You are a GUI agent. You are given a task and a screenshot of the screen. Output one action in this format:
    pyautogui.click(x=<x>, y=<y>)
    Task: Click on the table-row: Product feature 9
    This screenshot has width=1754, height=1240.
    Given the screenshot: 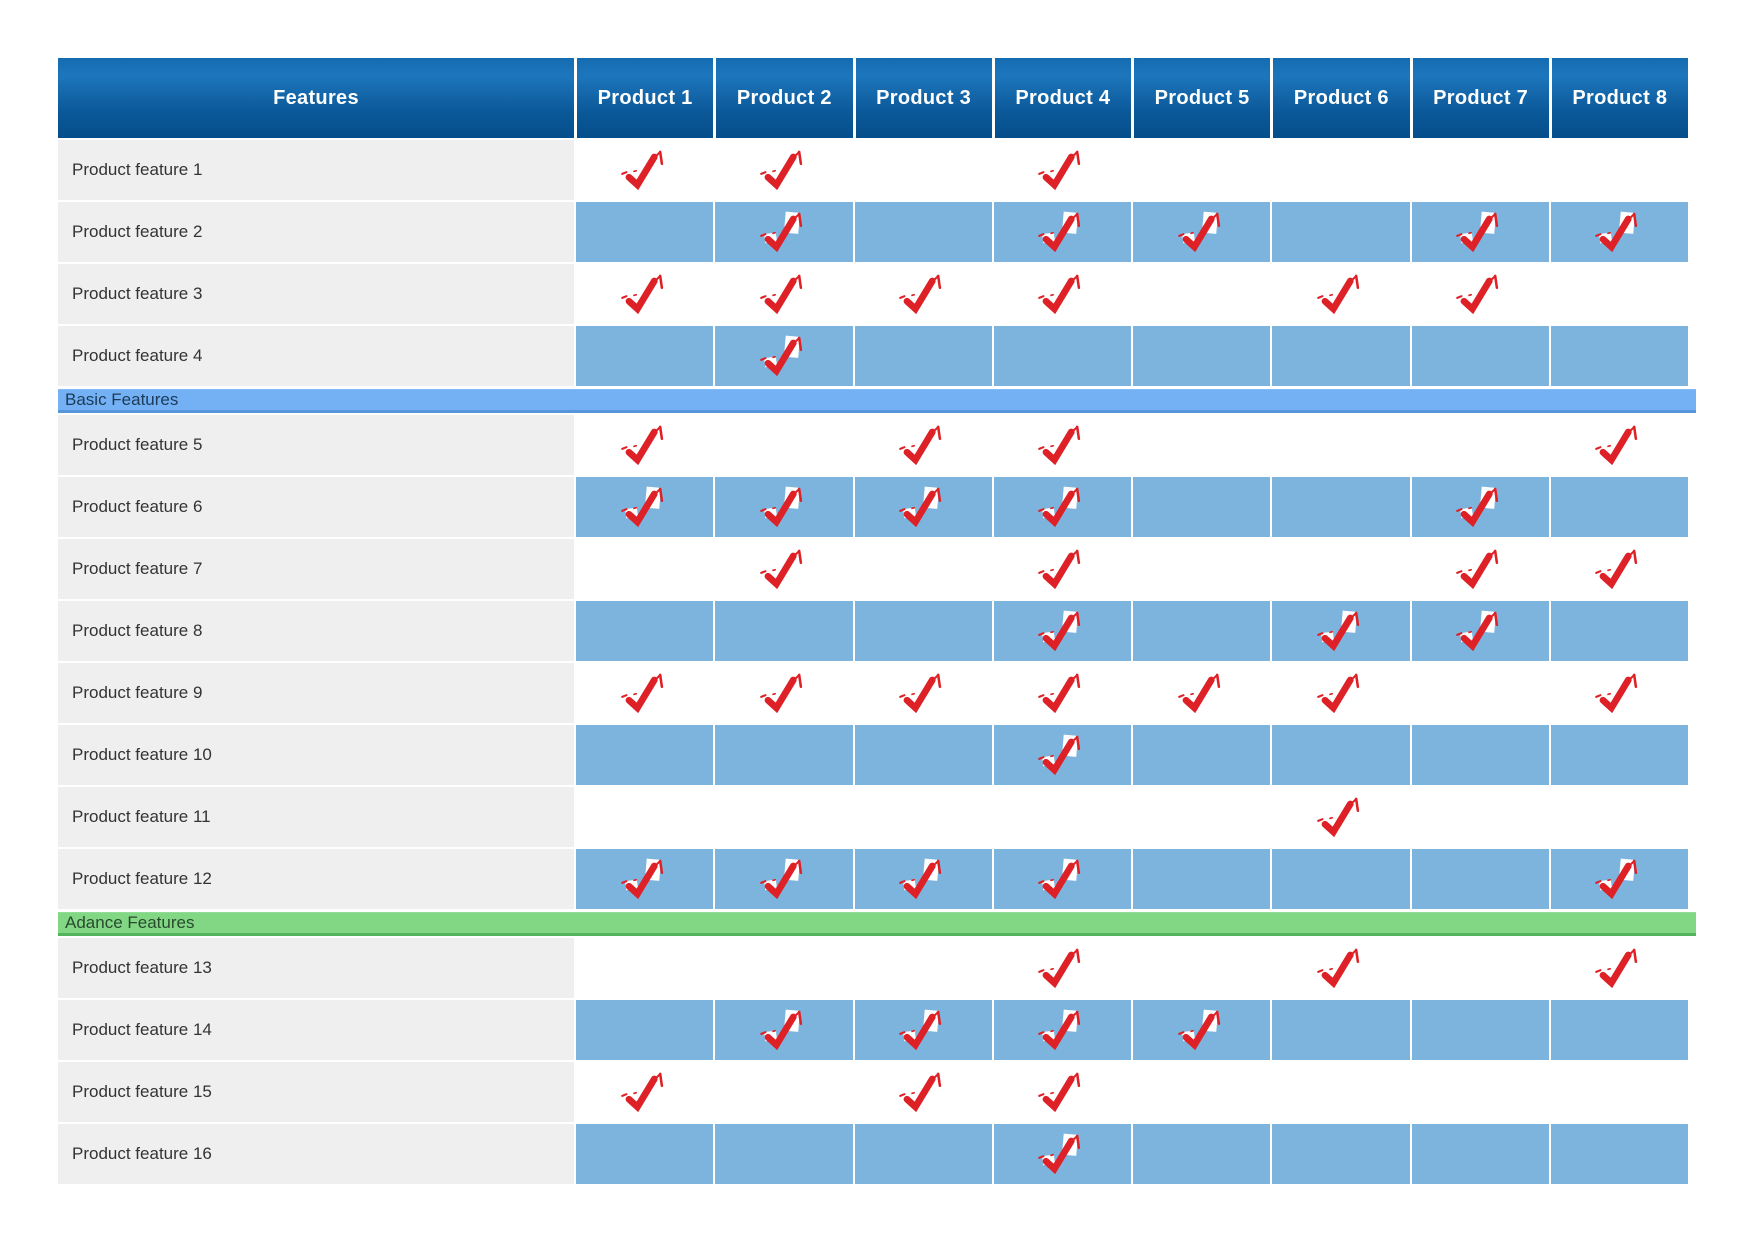 What is the action you would take?
    pyautogui.click(x=873, y=693)
    